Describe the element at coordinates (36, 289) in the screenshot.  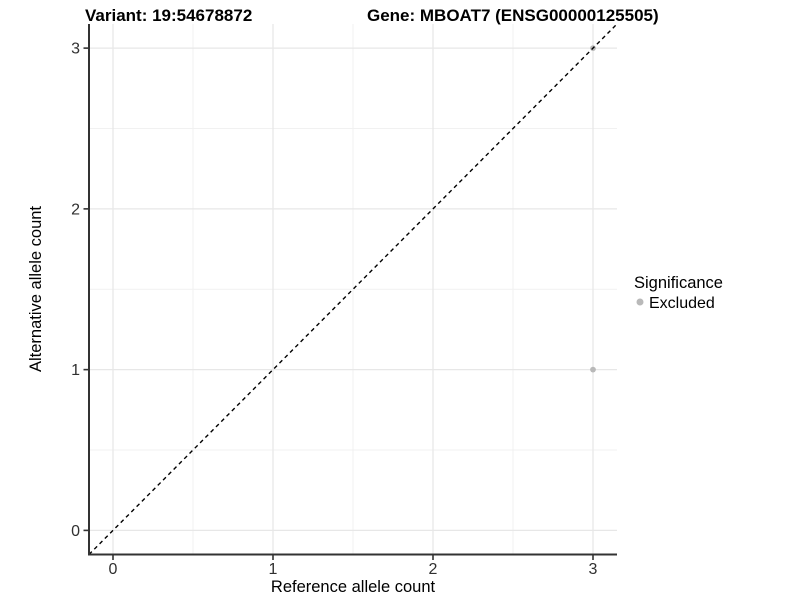
I see `y-axis-title: Alternative allele count` at that location.